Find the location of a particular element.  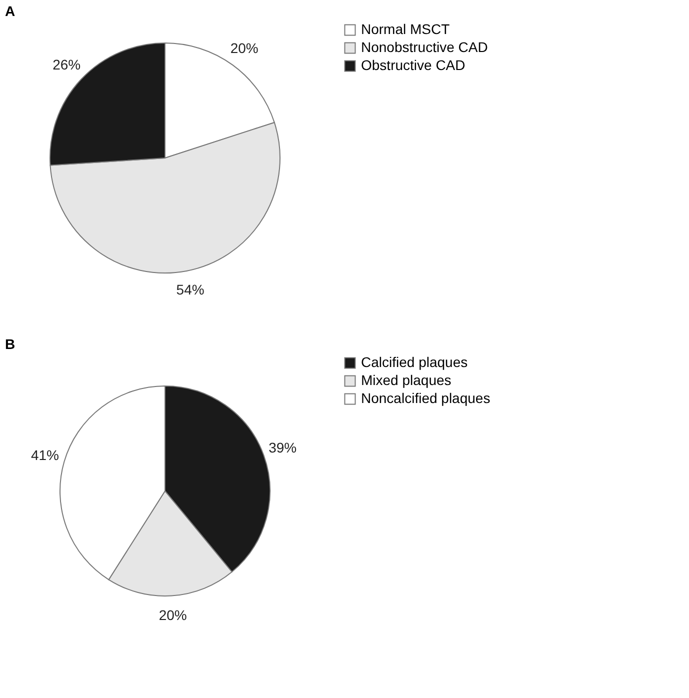

legend-label: Obstructive CAD is located at coordinates (413, 65).